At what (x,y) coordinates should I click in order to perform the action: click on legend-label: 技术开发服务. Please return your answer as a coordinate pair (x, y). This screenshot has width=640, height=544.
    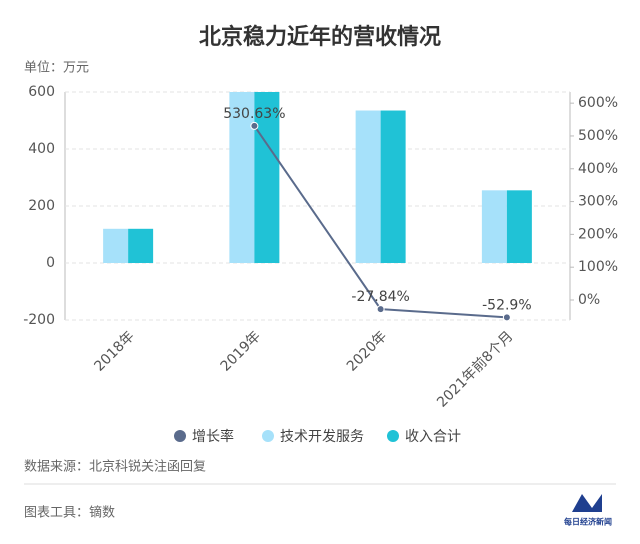
    Looking at the image, I should click on (322, 437).